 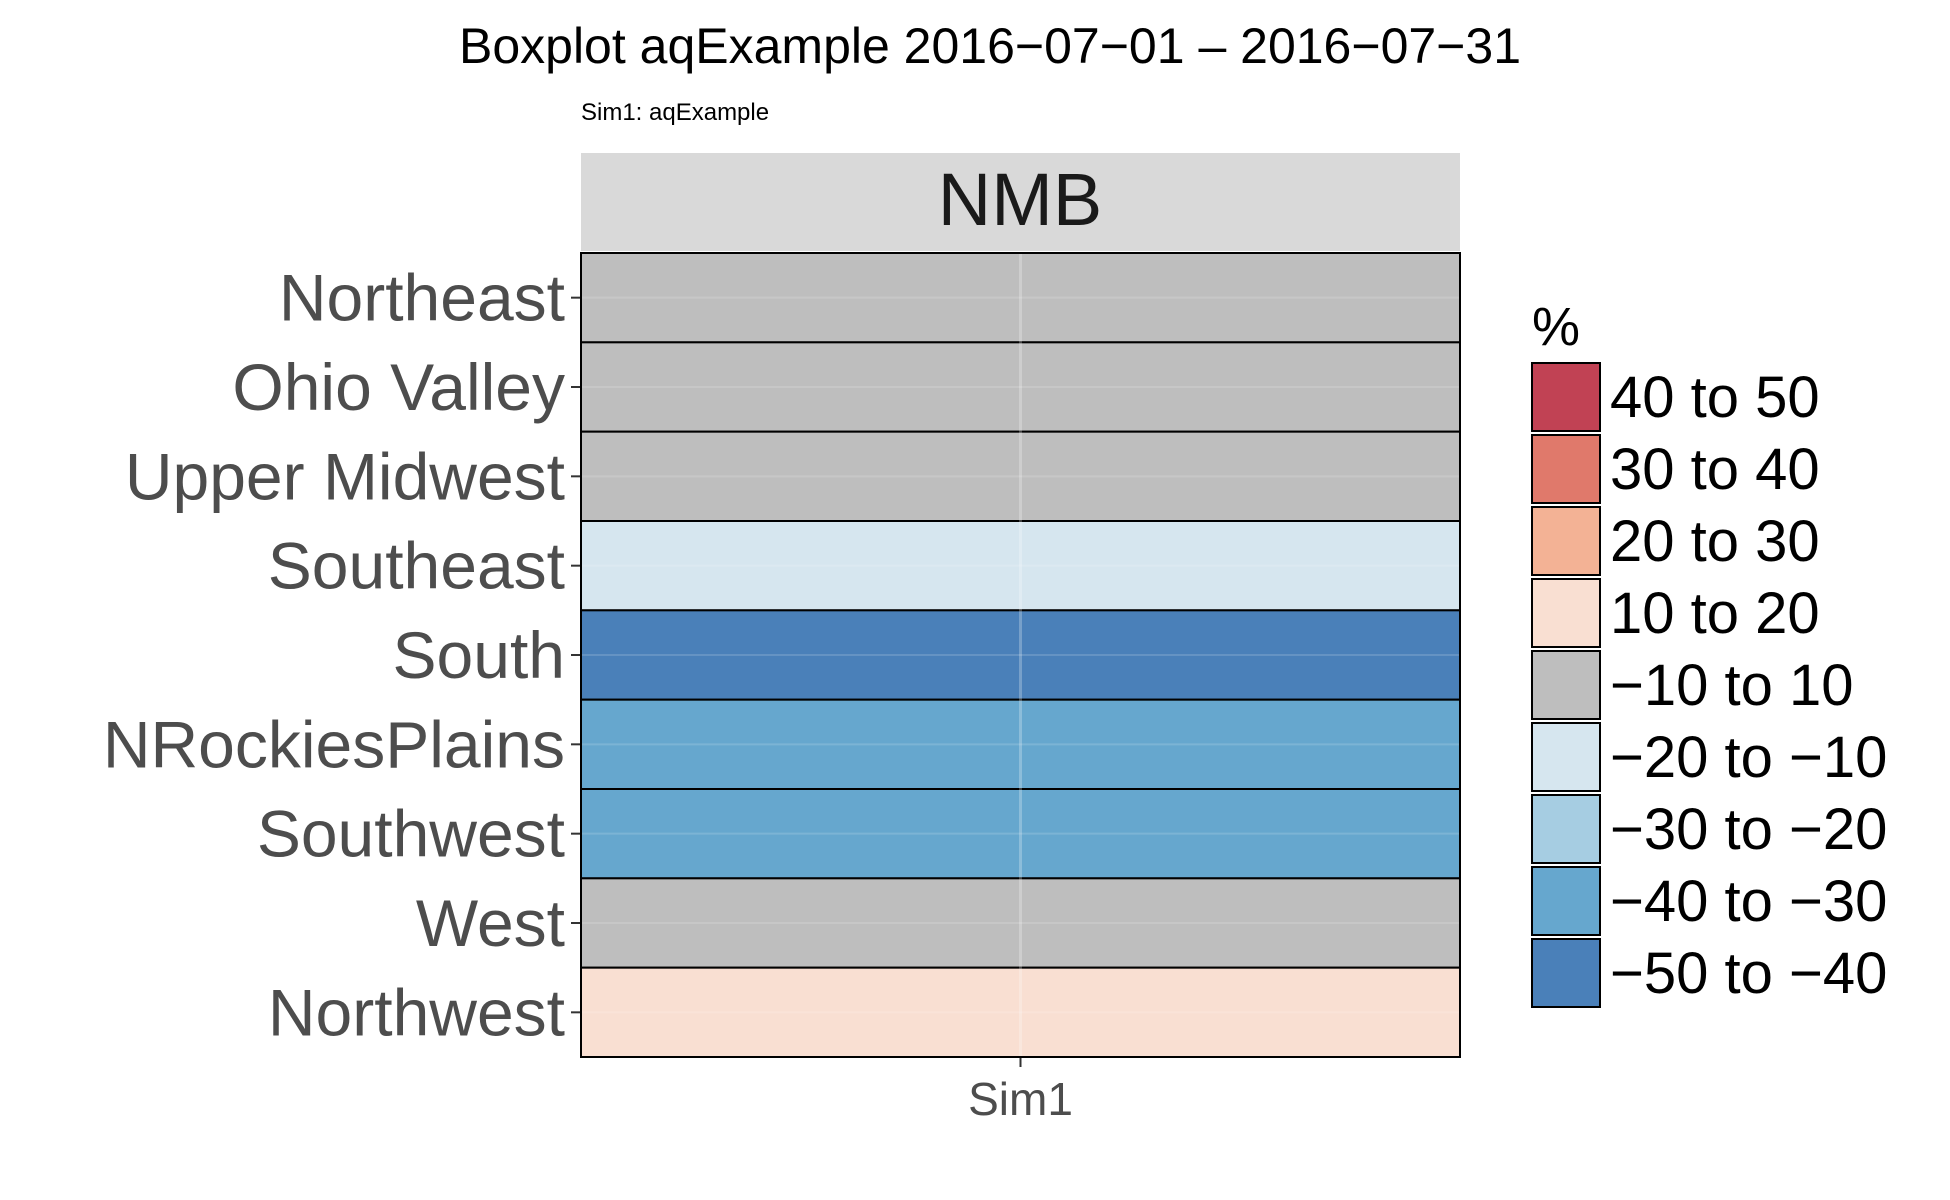 I want to click on cell-ohio-valley, so click(x=1020, y=387).